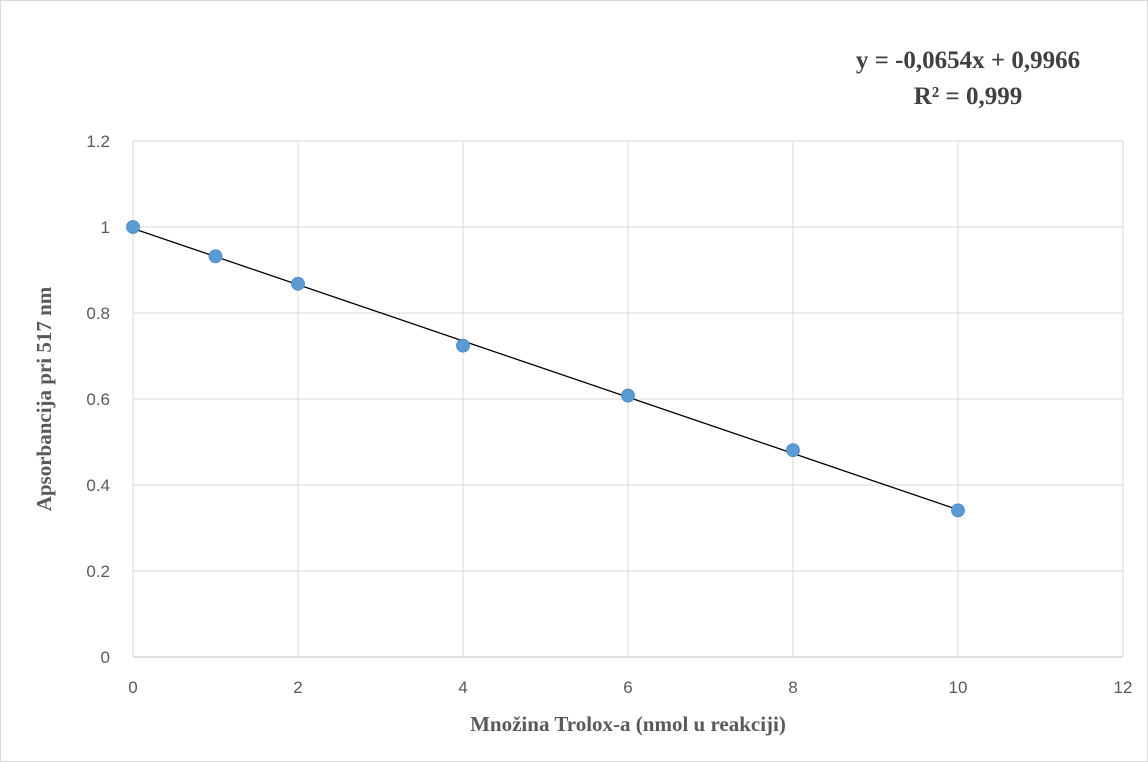 This screenshot has height=762, width=1148. What do you see at coordinates (1123, 687) in the screenshot?
I see `x-tick-label: 12` at bounding box center [1123, 687].